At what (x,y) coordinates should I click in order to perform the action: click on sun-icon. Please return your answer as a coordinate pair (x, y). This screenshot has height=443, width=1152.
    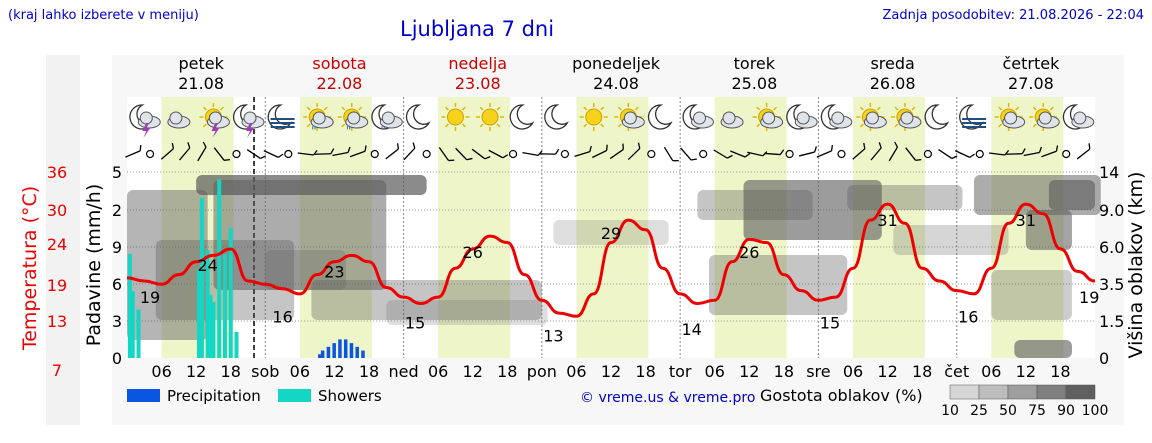
    Looking at the image, I should click on (593, 117).